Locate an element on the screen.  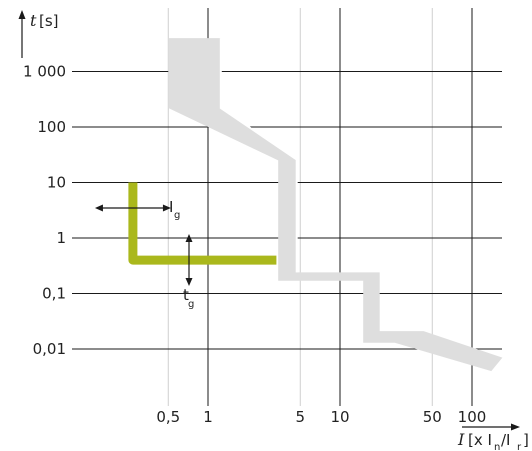
y-tick-label: 100 is located at coordinates (51, 127).